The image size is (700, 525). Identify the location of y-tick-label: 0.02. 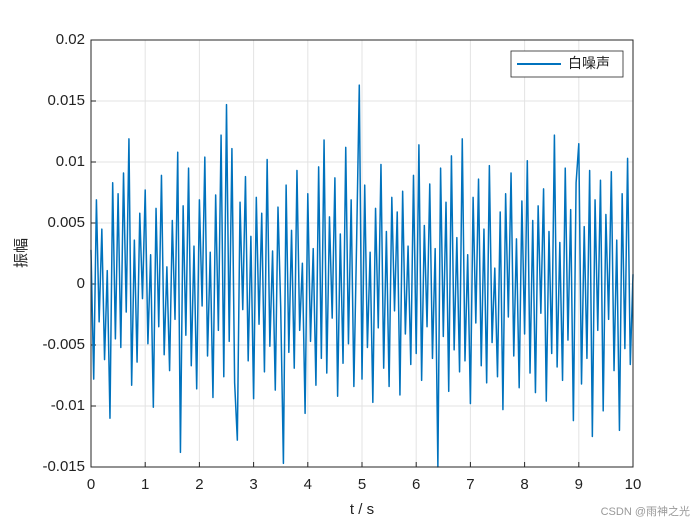
(70, 39).